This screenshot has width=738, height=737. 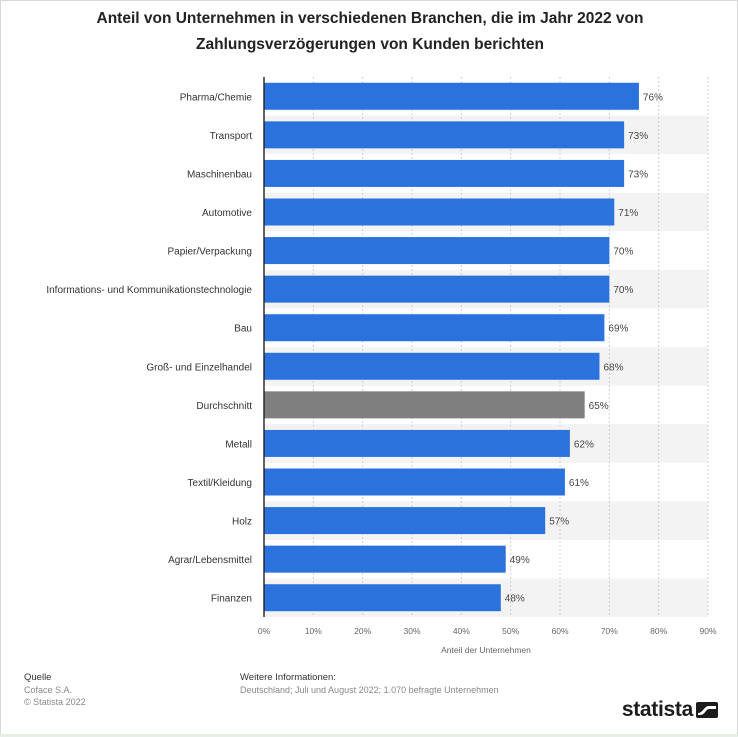 I want to click on category-label: Metall, so click(x=238, y=444).